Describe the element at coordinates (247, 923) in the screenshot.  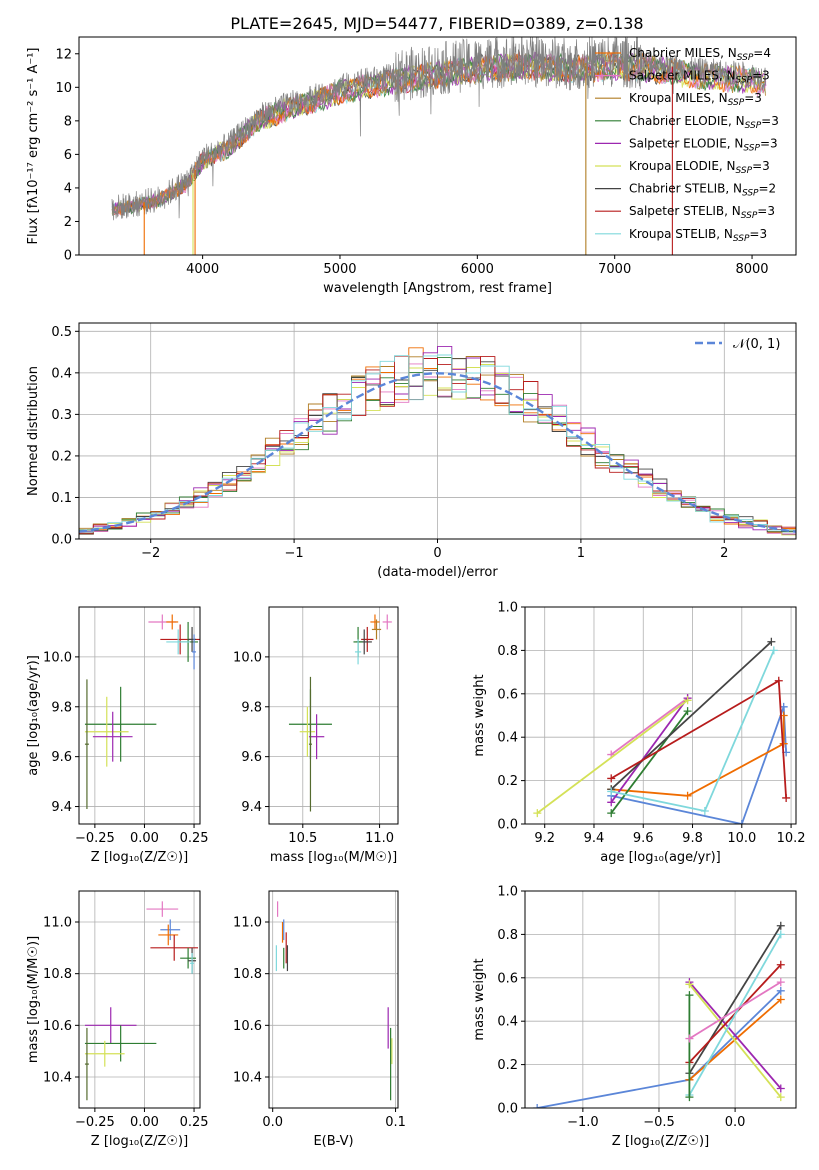
I see `y-tick-label: 11.0` at that location.